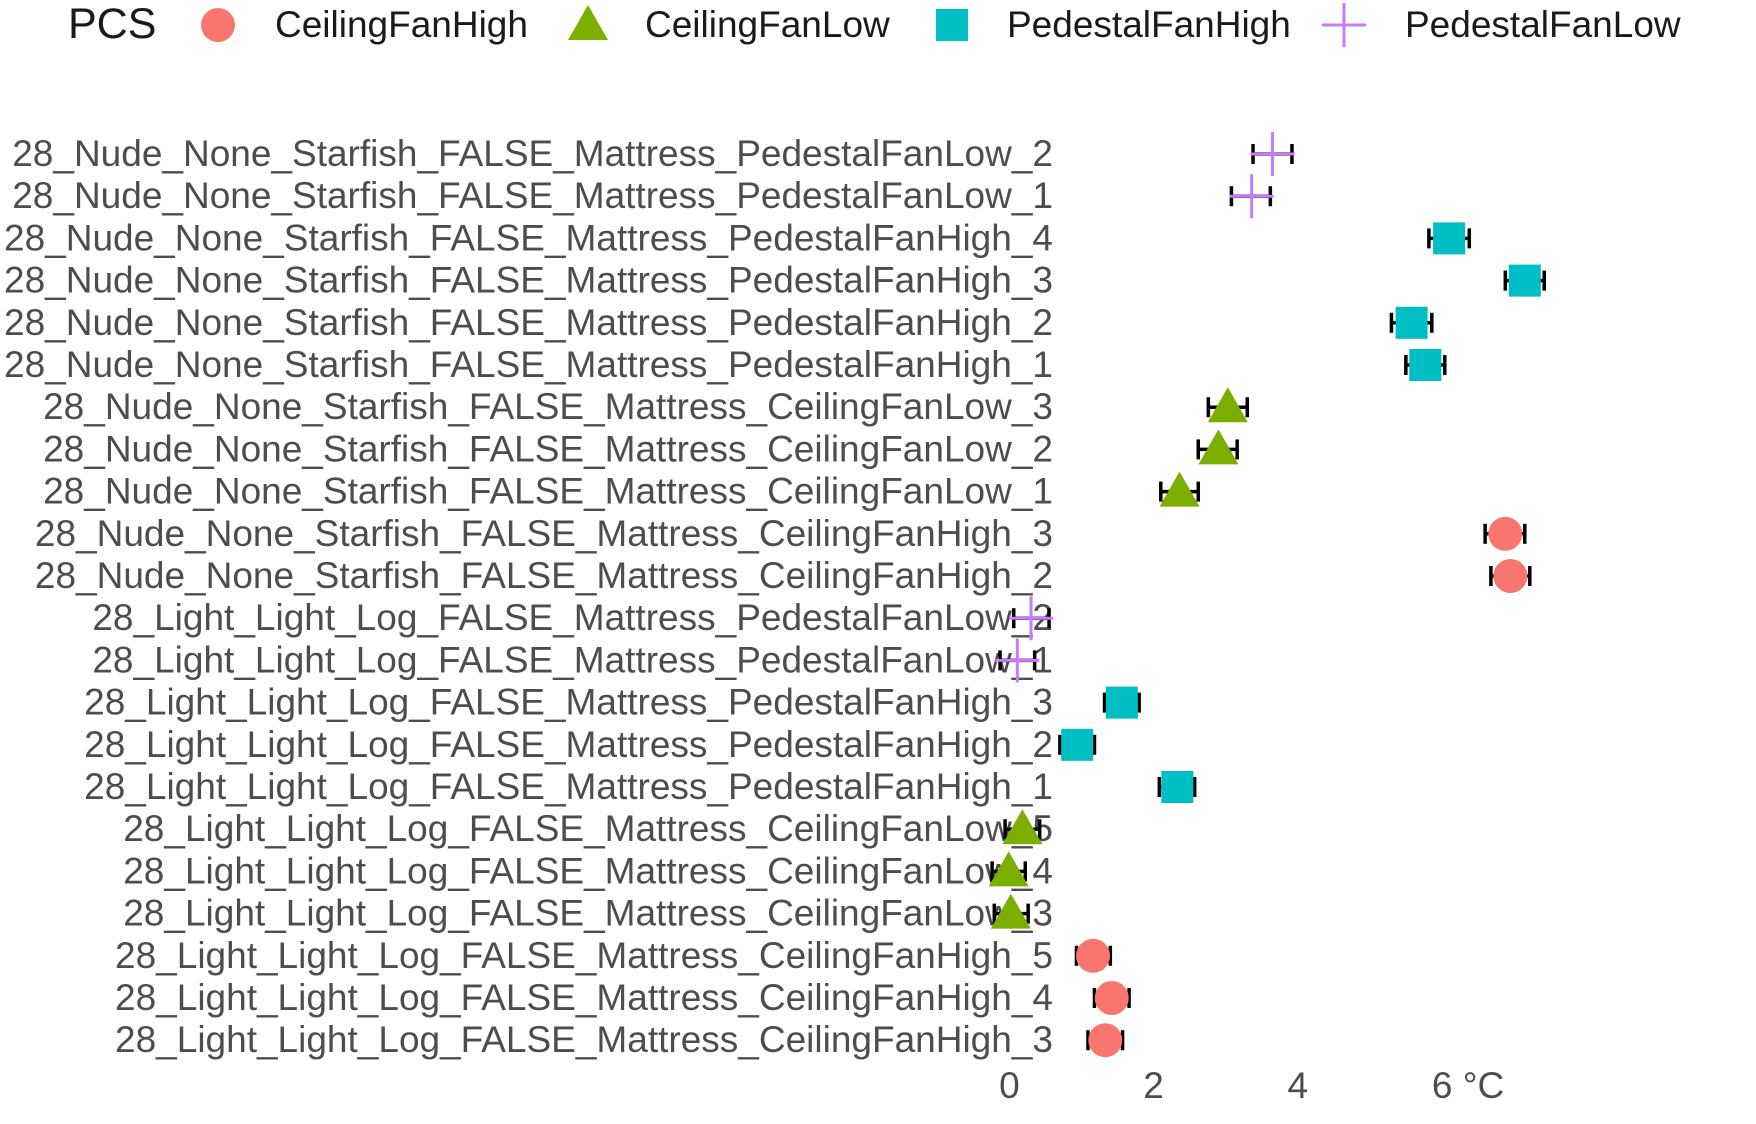  Describe the element at coordinates (767, 24) in the screenshot. I see `legend-label: CeilingFanLow` at that location.